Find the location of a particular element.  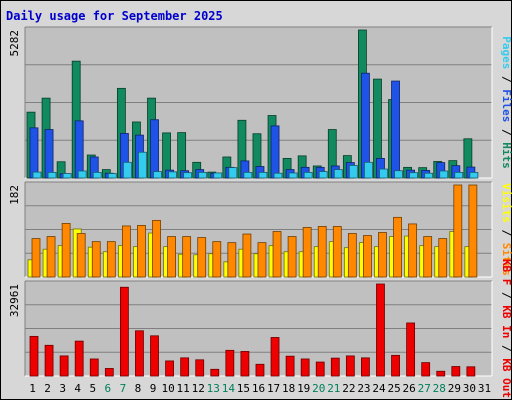

x-tick-label-day-15: 15 is located at coordinates (243, 388).